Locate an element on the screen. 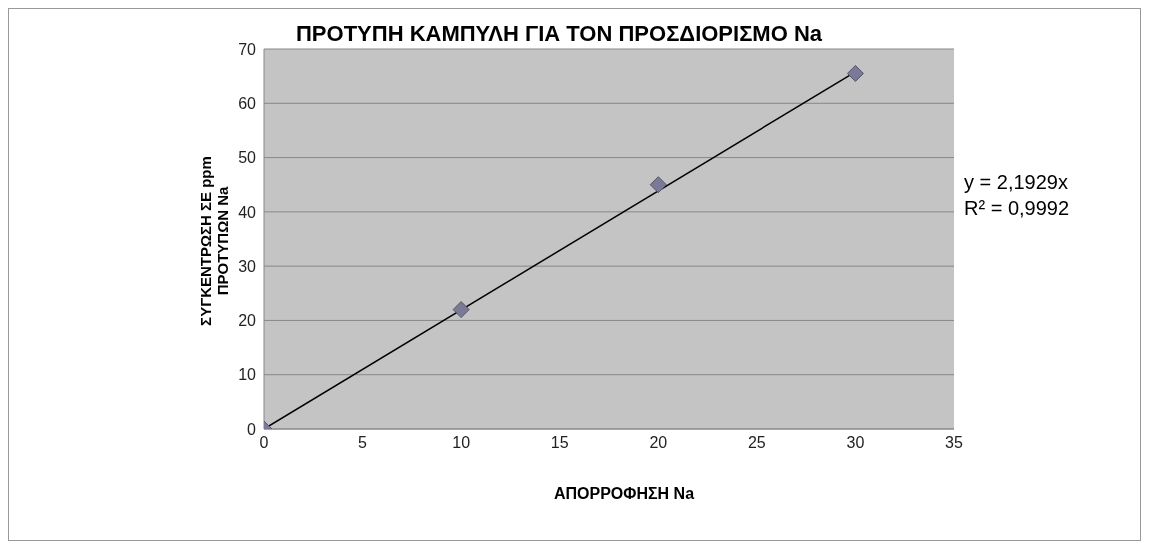 This screenshot has width=1151, height=551. x-tick-label: 0 is located at coordinates (264, 443).